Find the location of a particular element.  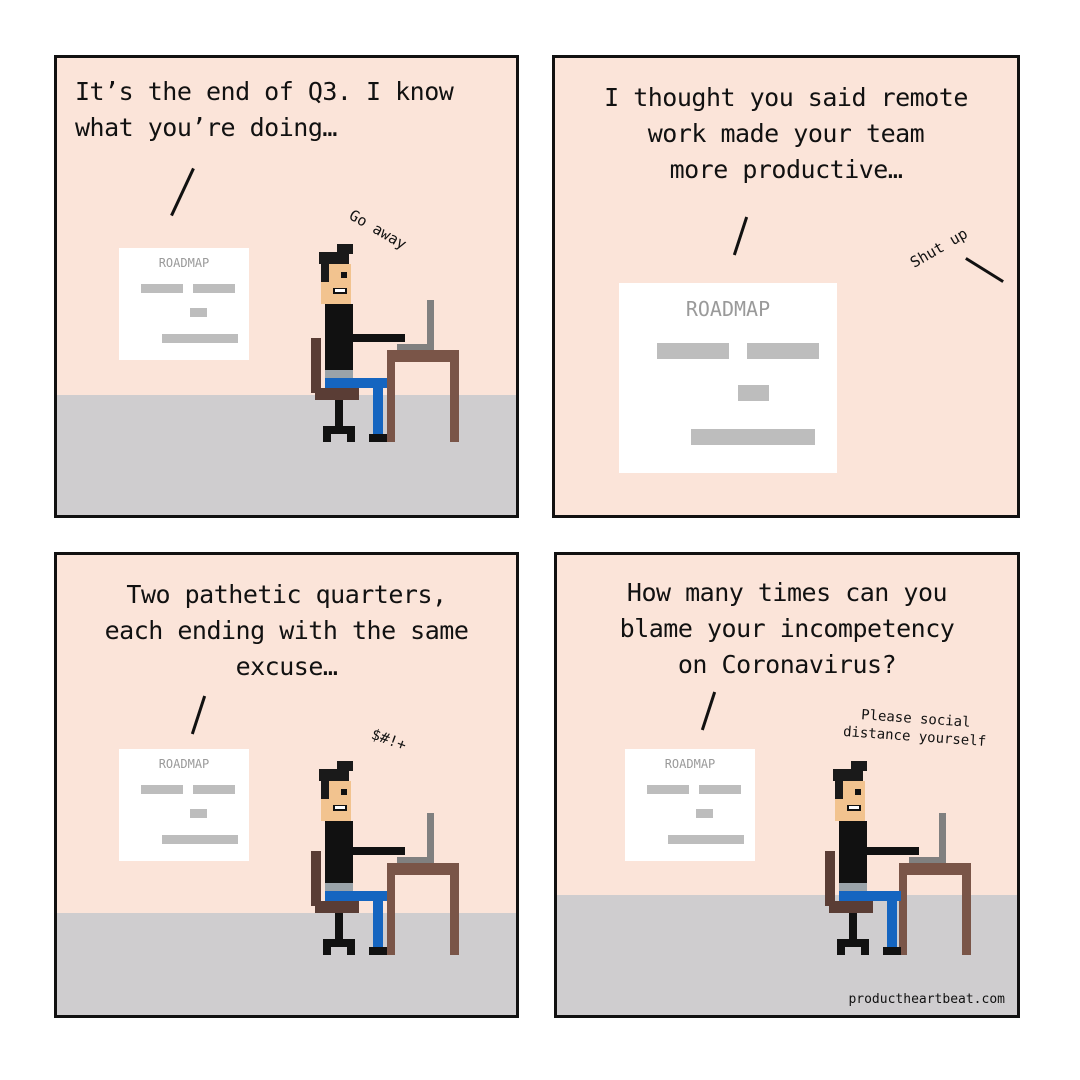

site-credit: productheartbeat.com is located at coordinates (926, 999).